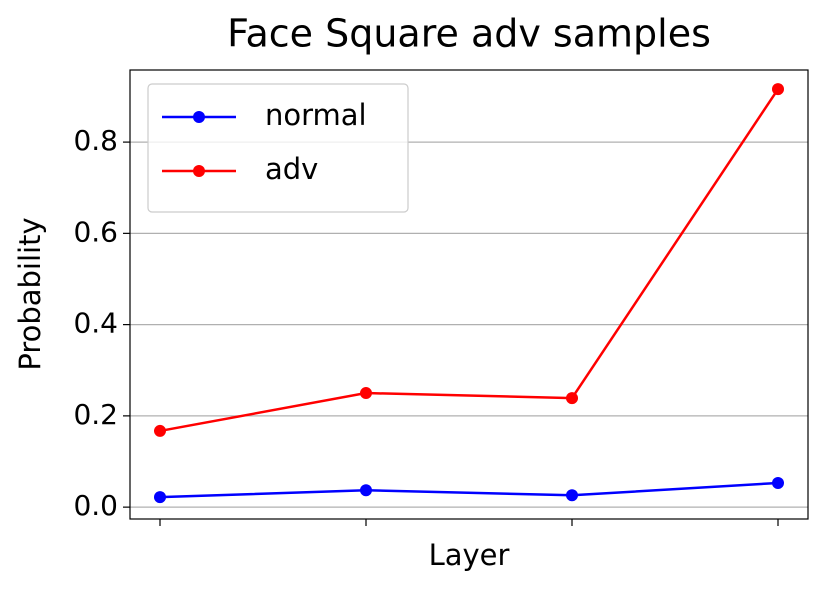  Describe the element at coordinates (95, 414) in the screenshot. I see `y-tick-label: 0.2` at that location.